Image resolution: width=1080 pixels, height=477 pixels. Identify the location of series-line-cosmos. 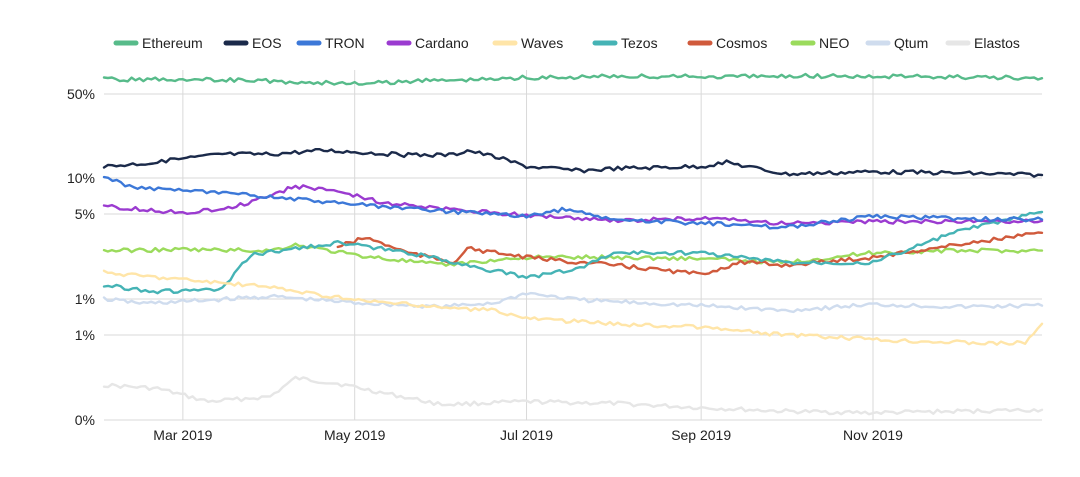
(690, 253).